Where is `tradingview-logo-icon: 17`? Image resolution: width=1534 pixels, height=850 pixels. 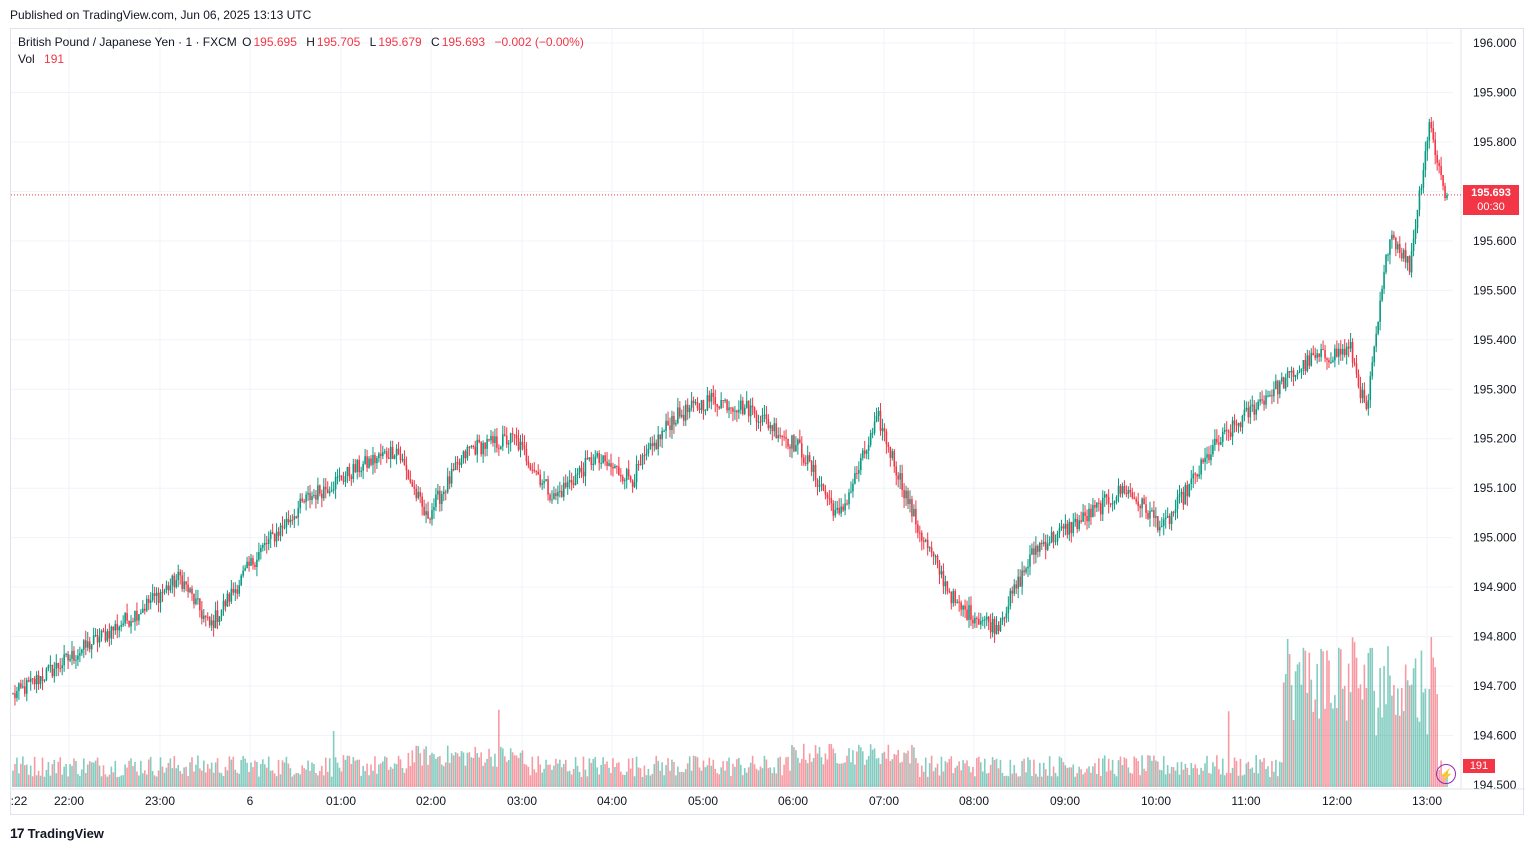
tradingview-logo-icon: 17 is located at coordinates (17, 833).